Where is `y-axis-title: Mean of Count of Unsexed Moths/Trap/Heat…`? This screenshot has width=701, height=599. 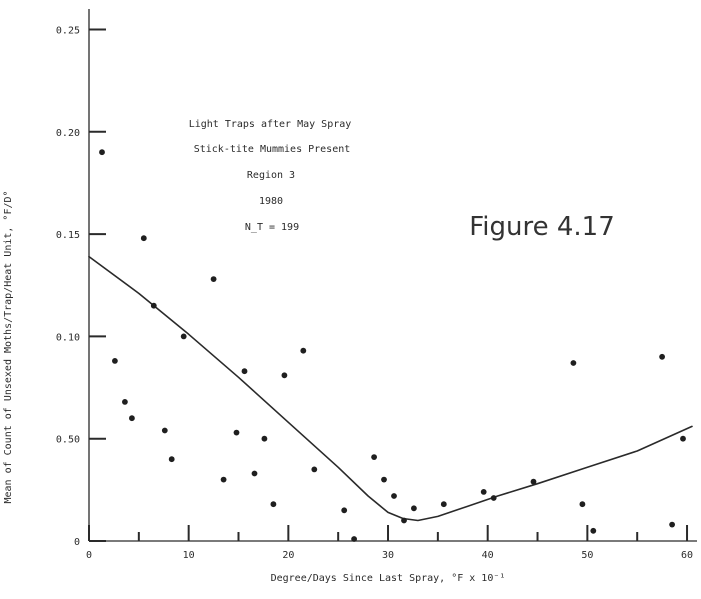
y-axis-title: Mean of Count of Unsexed Moths/Trap/Heat… is located at coordinates (8, 346).